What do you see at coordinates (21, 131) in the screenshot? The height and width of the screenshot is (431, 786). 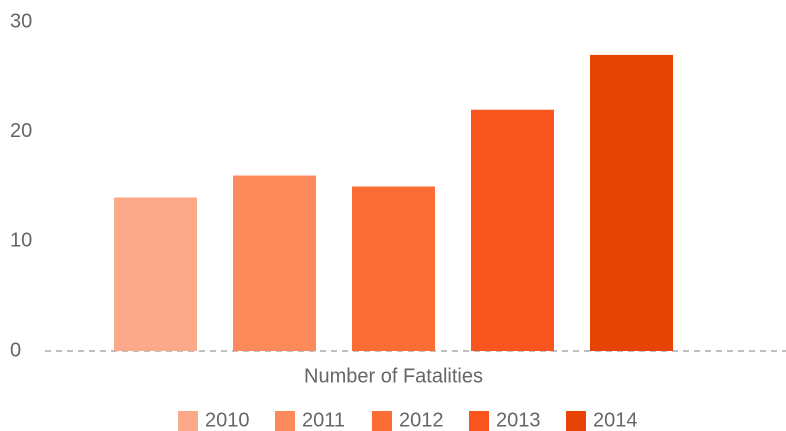 I see `y-tick-label: 20` at bounding box center [21, 131].